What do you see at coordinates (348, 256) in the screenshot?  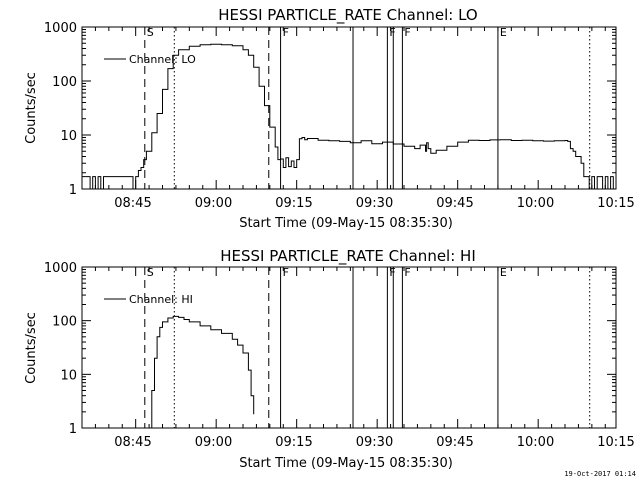 I see `panel-title: HESSI PARTICLE_RATE Channel: HI` at bounding box center [348, 256].